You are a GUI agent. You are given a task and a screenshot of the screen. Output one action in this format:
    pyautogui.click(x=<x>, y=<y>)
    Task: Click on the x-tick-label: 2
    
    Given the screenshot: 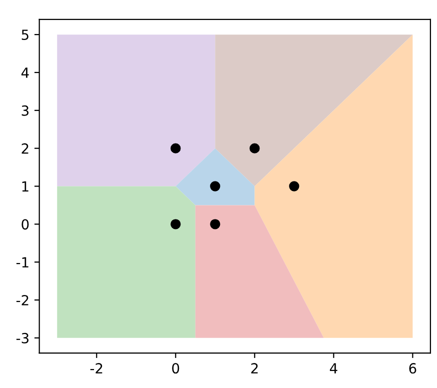 What is the action you would take?
    pyautogui.click(x=254, y=368)
    